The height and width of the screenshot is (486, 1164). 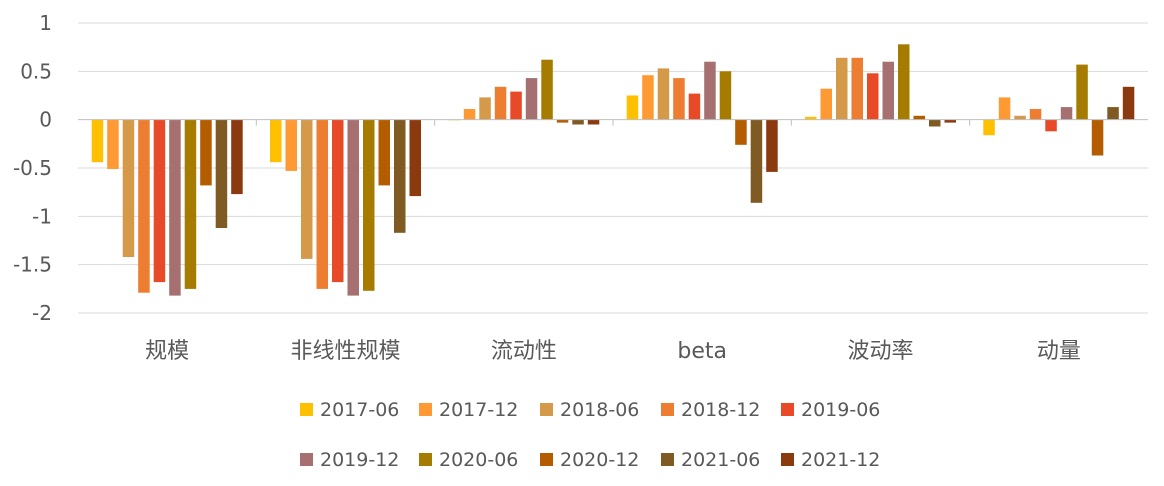 I want to click on y-axis-labels: 1 0.5 0 -0.5 -1 -1.5 -2, so click(x=32, y=168).